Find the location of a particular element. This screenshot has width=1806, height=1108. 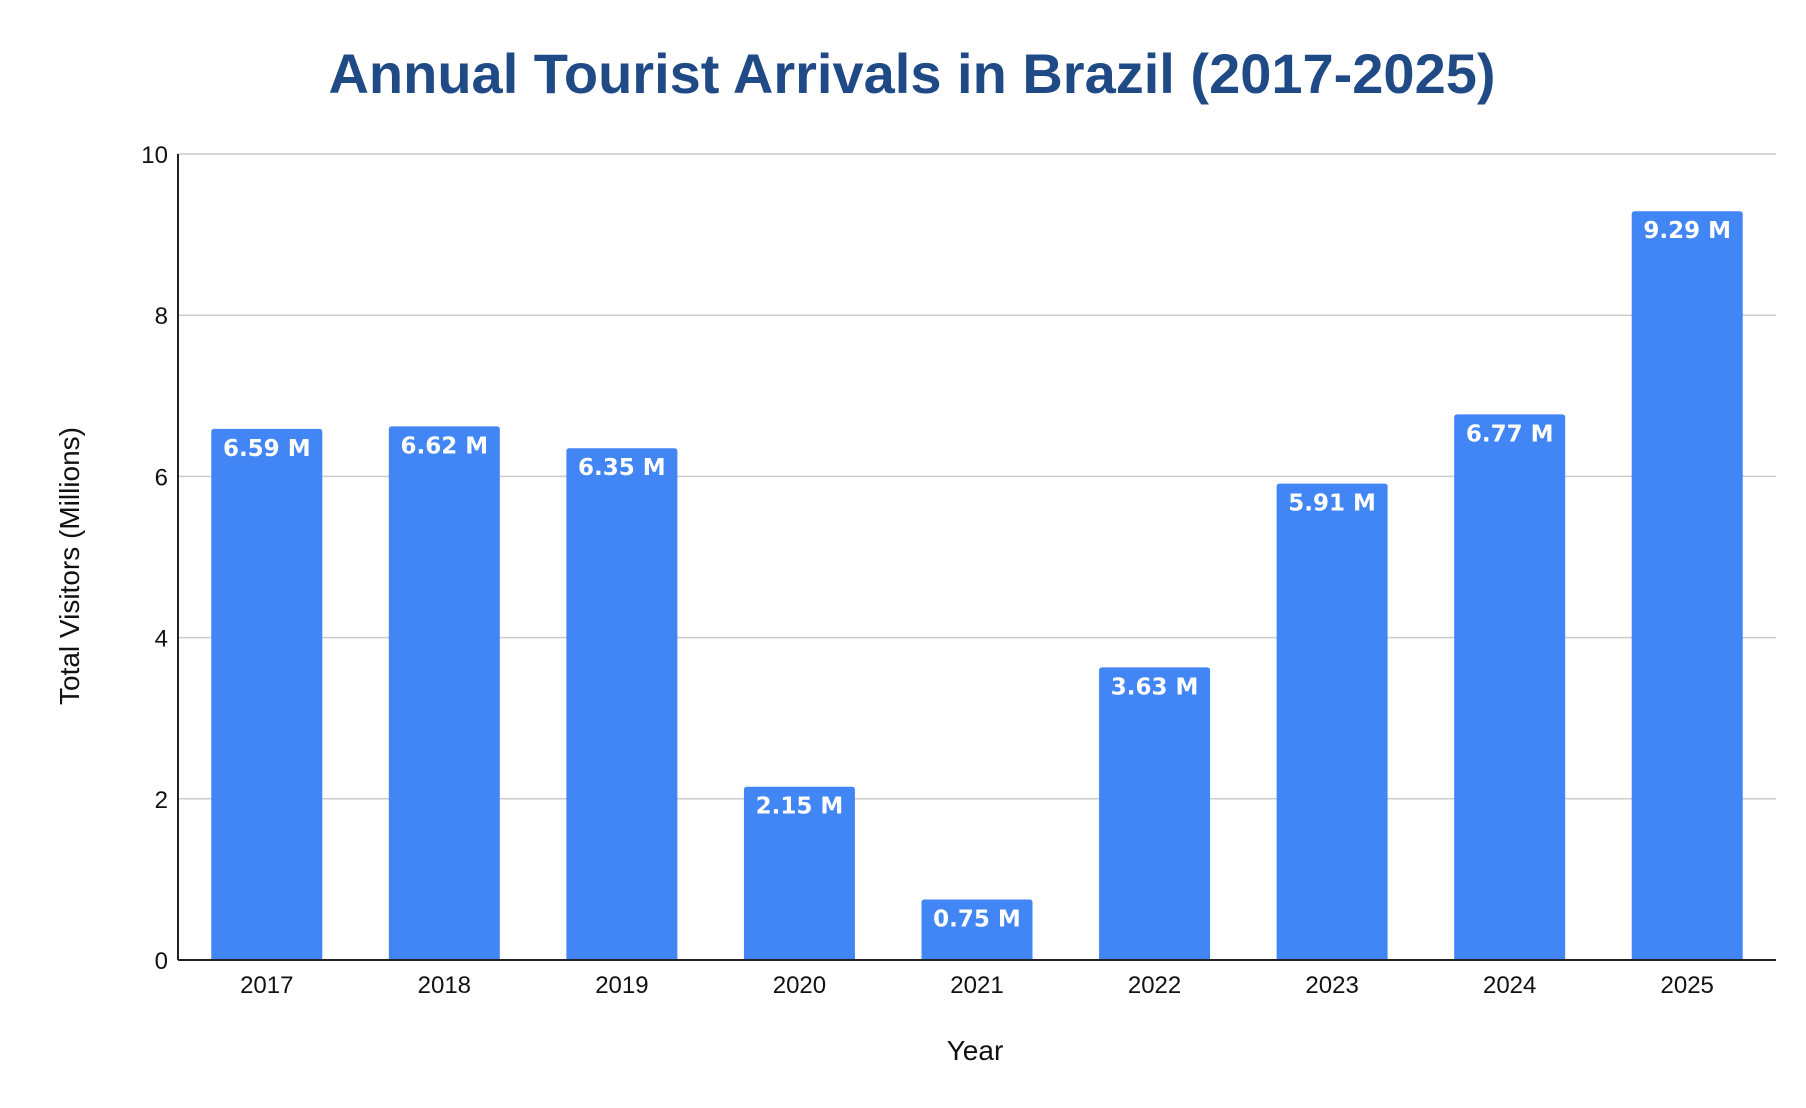

x-axis-ticks: 2017 2018 2019 2020 2021 2022 2023 2024 2025 is located at coordinates (977, 985).